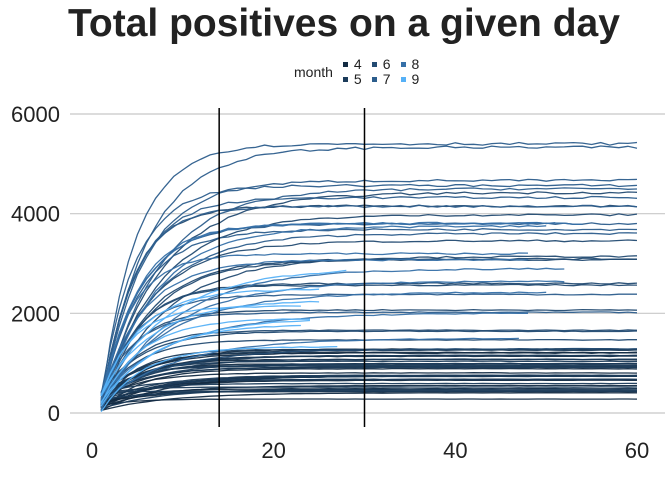 This screenshot has width=672, height=480. I want to click on legend-label: 4, so click(357, 64).